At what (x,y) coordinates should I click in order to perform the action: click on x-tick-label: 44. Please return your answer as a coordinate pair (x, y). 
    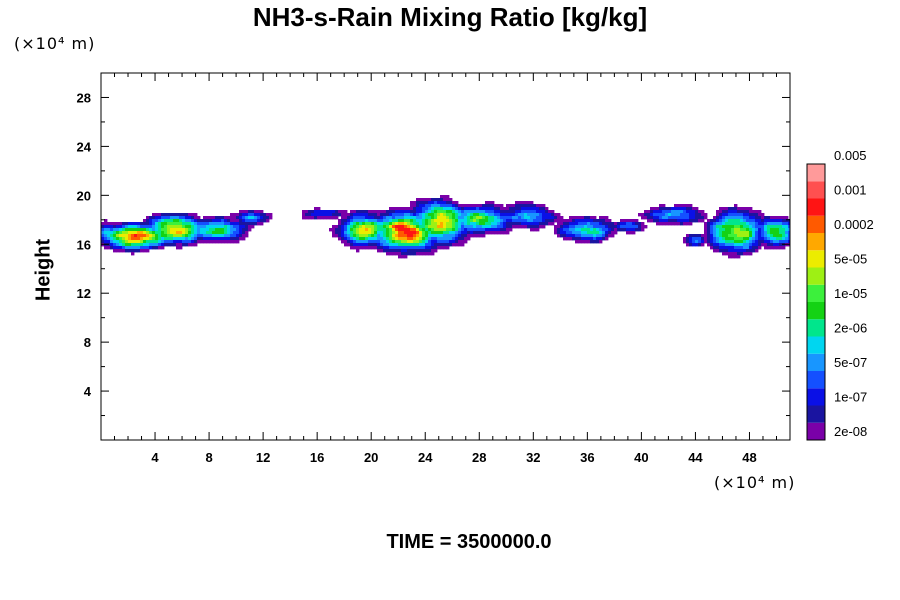
    Looking at the image, I should click on (695, 457).